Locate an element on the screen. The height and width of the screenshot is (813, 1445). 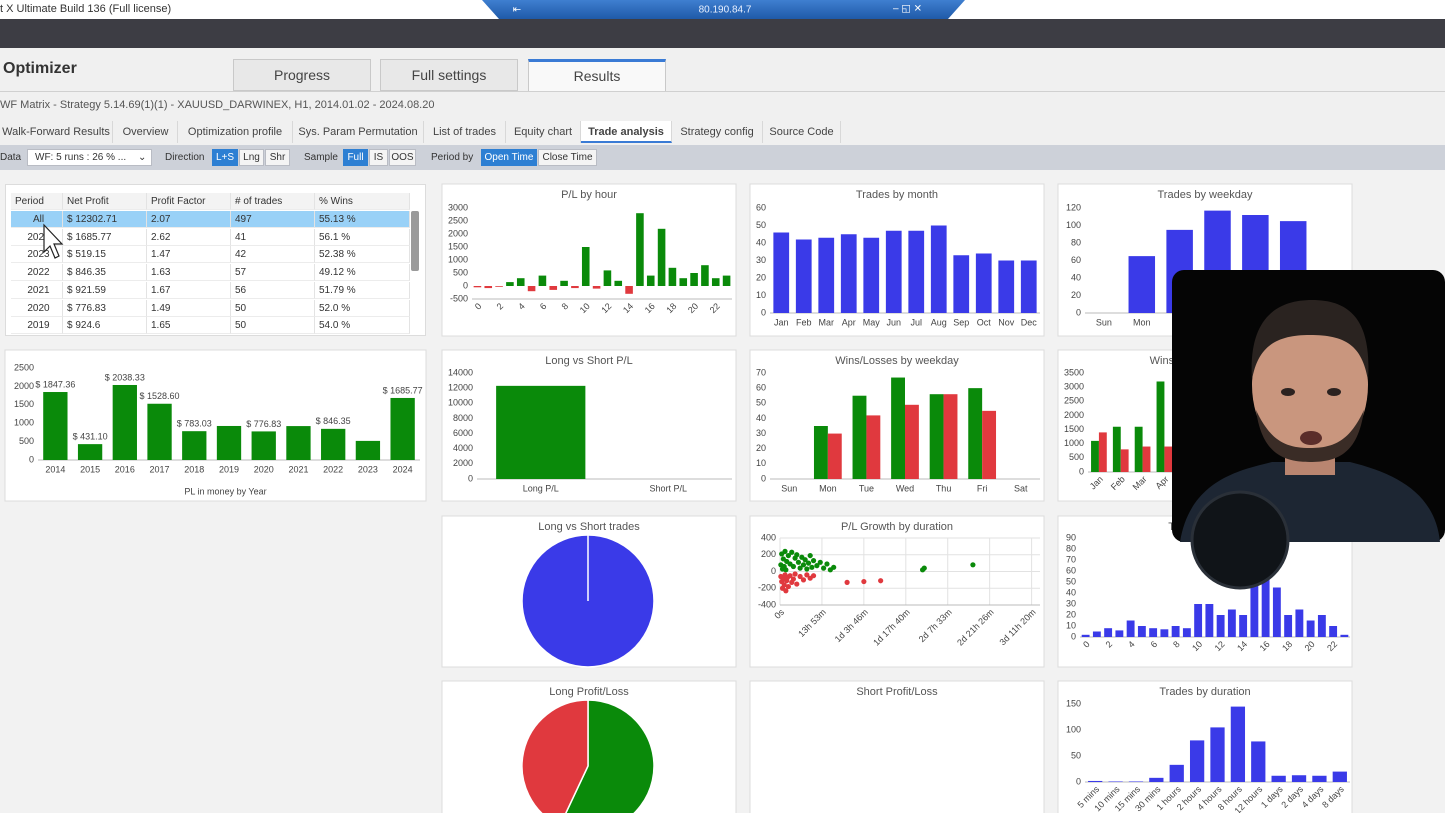
y-tick-label: 30 is located at coordinates (761, 260).